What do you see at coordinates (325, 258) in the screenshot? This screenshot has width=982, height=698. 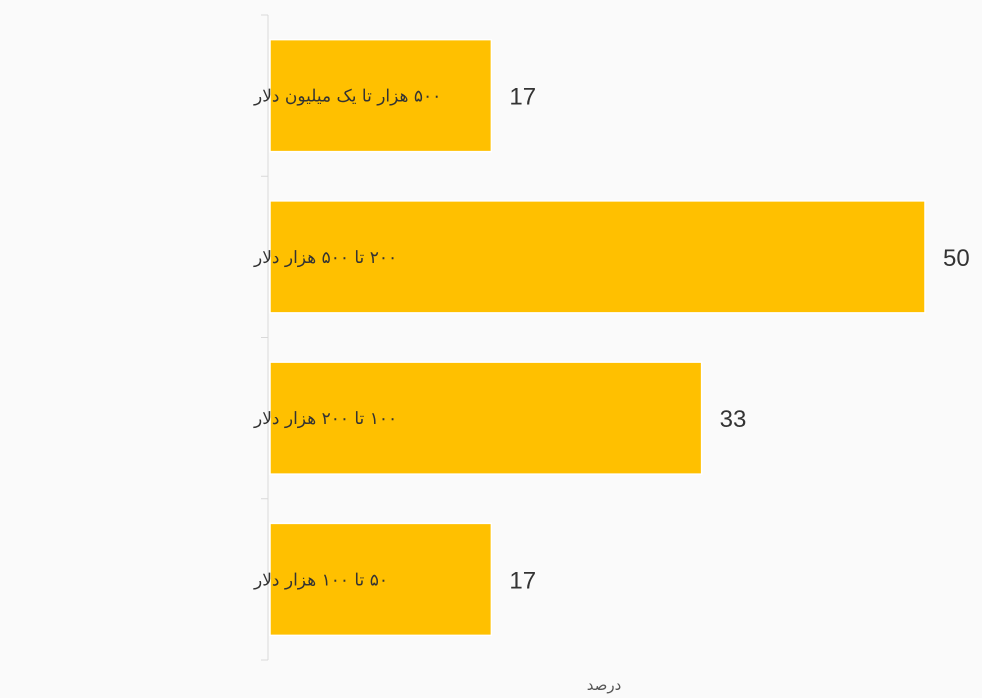 I see `category-label: ۲۰۰ تا ۵۰۰ هزار دلار` at bounding box center [325, 258].